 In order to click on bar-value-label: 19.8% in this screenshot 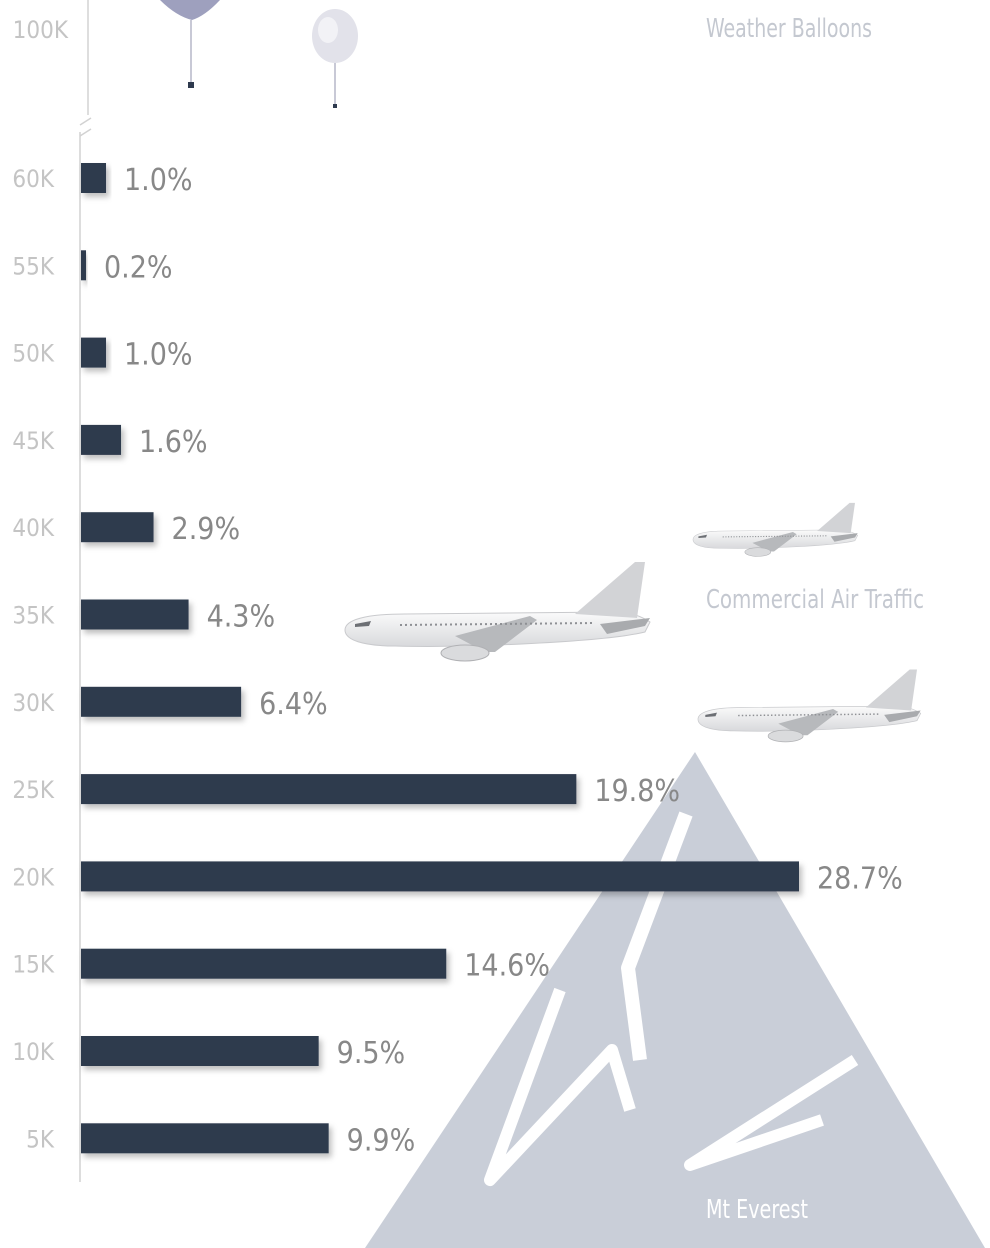, I will do `click(637, 791)`.